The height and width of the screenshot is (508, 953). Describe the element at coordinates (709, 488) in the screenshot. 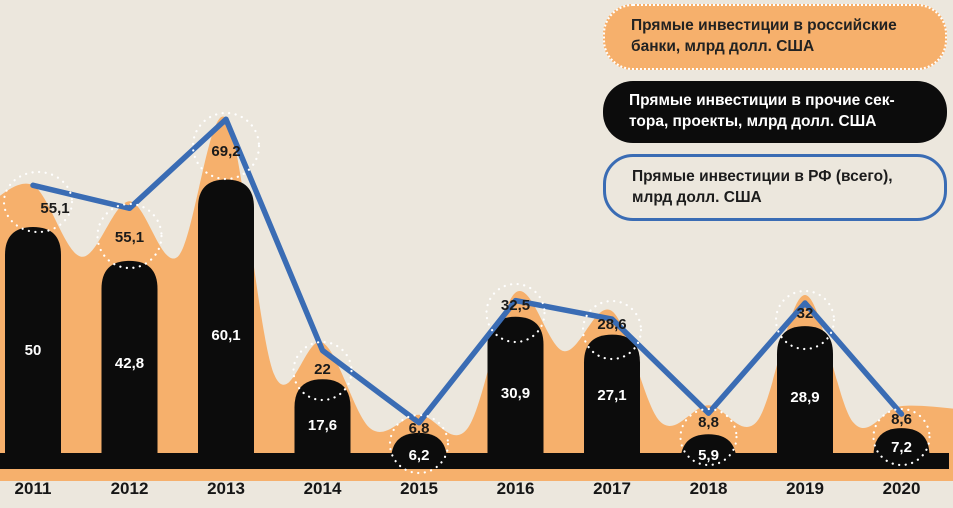

I see `axis-year-2018: 2018` at that location.